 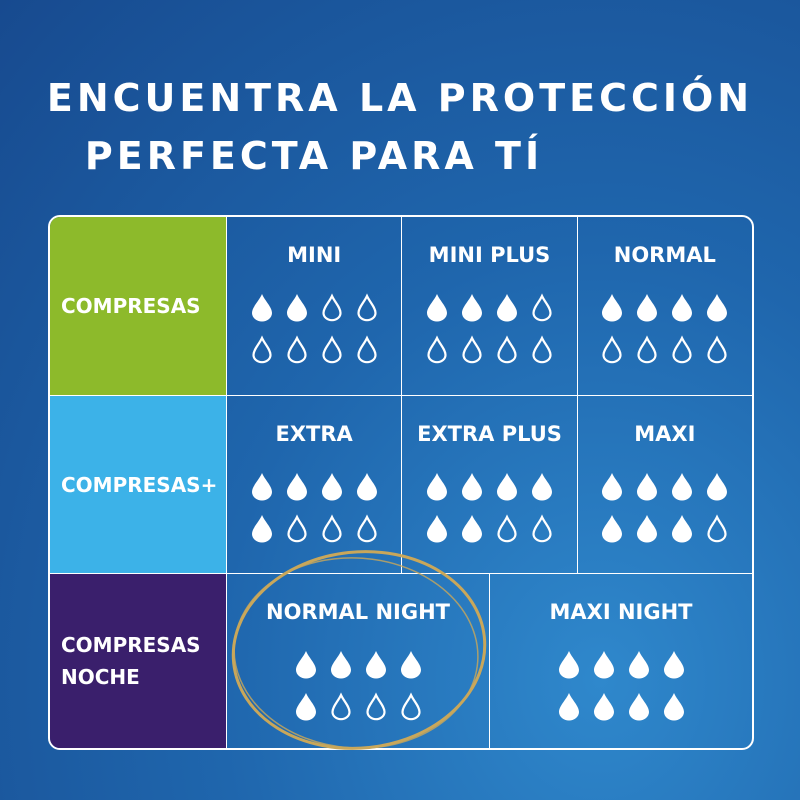 I want to click on product-name: EXTRA, so click(x=314, y=434).